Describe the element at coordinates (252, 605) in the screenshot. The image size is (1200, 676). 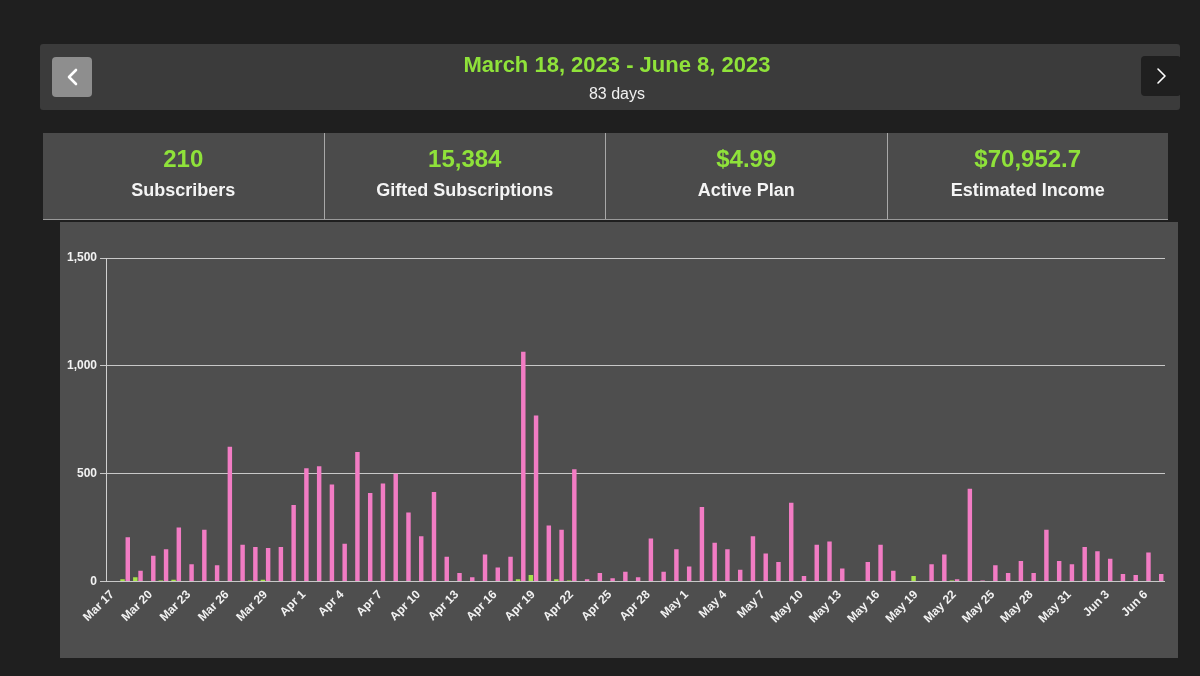
I see `x-tick-label: Mar 29` at that location.